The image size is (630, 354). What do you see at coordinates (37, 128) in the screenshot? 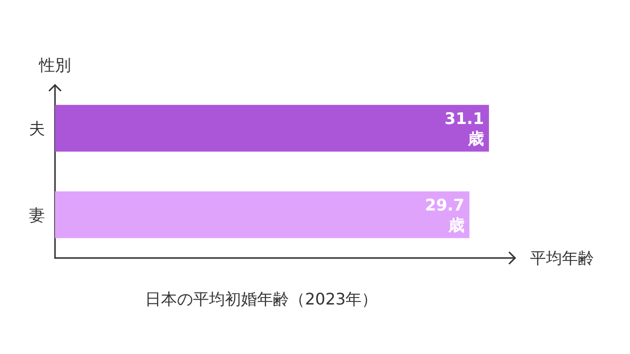
I see `y-tick-label: 夫` at bounding box center [37, 128].